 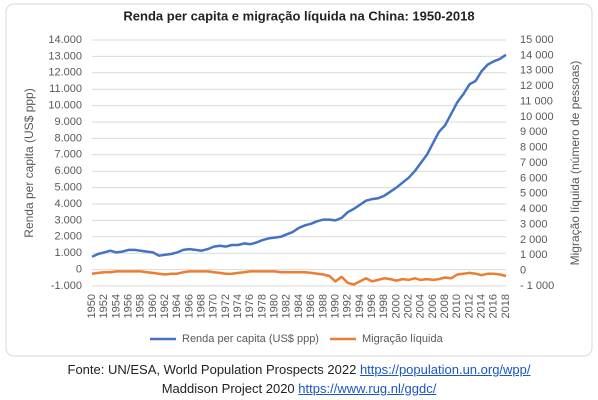 What do you see at coordinates (116, 306) in the screenshot?
I see `x-tick-label: 1954` at bounding box center [116, 306].